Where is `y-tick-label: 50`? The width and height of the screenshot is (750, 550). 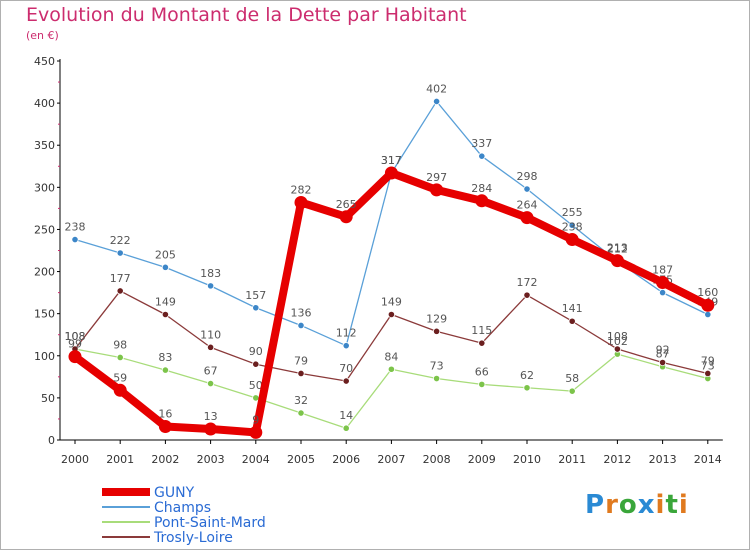
y-tick-label: 50 is located at coordinates (48, 398).